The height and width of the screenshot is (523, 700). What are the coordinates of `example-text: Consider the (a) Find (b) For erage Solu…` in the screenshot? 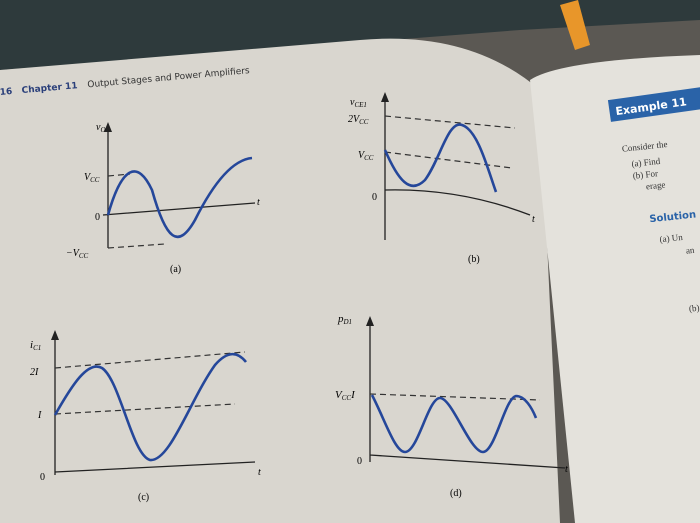 It's located at (660, 226).